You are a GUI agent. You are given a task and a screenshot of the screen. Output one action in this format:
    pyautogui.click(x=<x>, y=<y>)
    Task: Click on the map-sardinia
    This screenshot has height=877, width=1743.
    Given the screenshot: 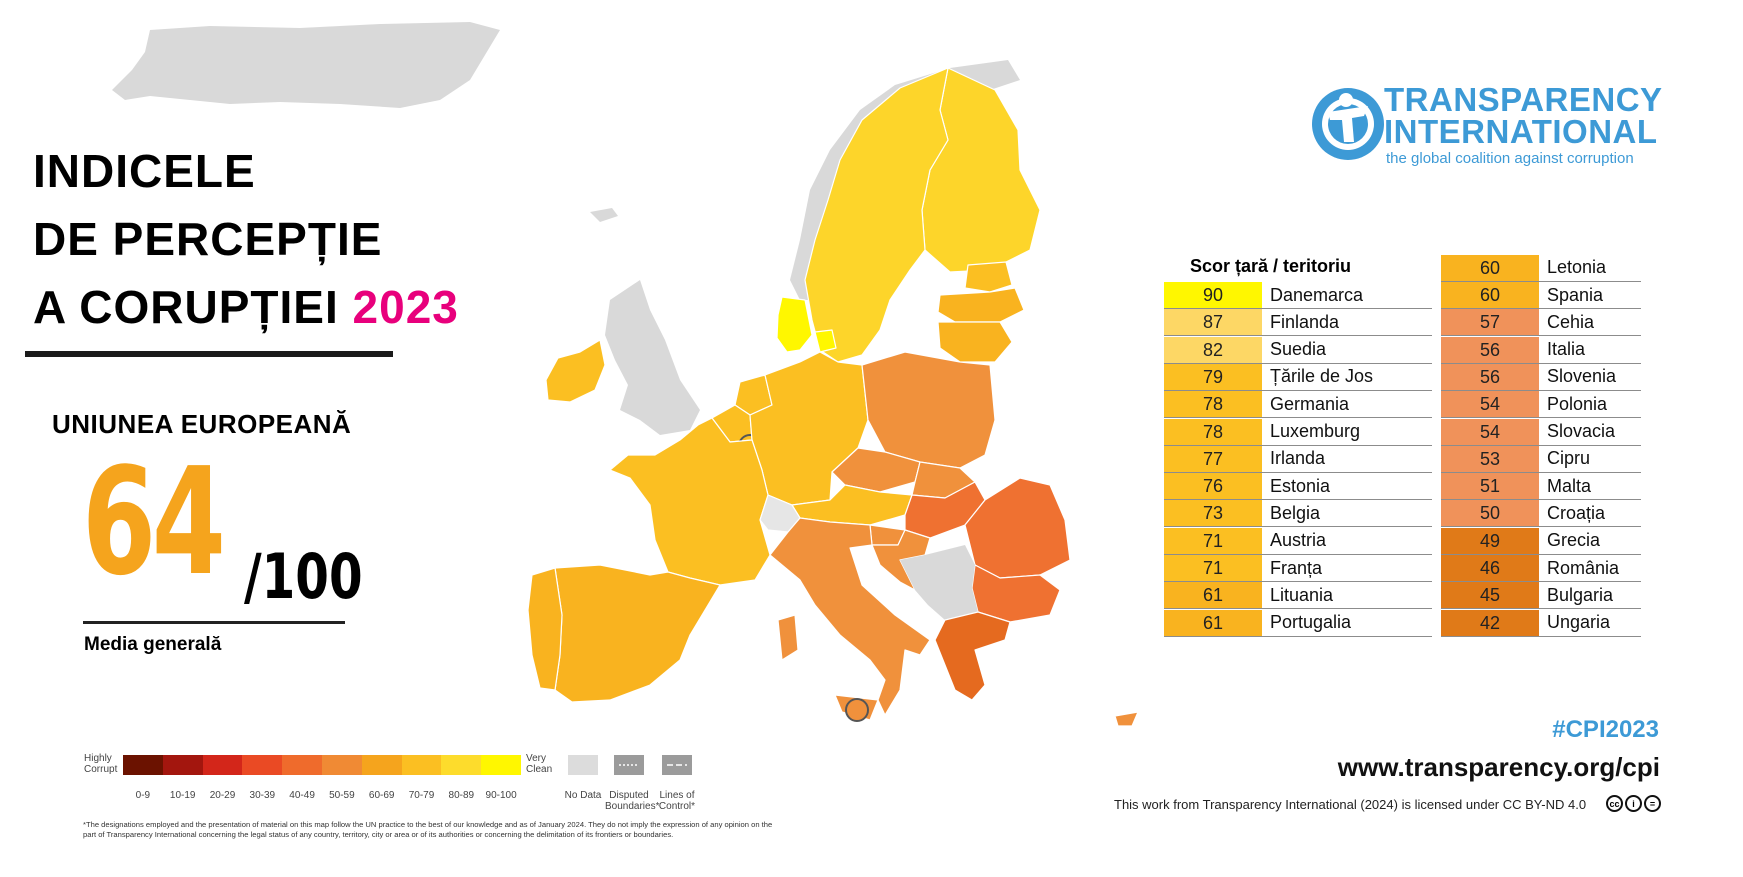 What is the action you would take?
    pyautogui.click(x=788, y=637)
    